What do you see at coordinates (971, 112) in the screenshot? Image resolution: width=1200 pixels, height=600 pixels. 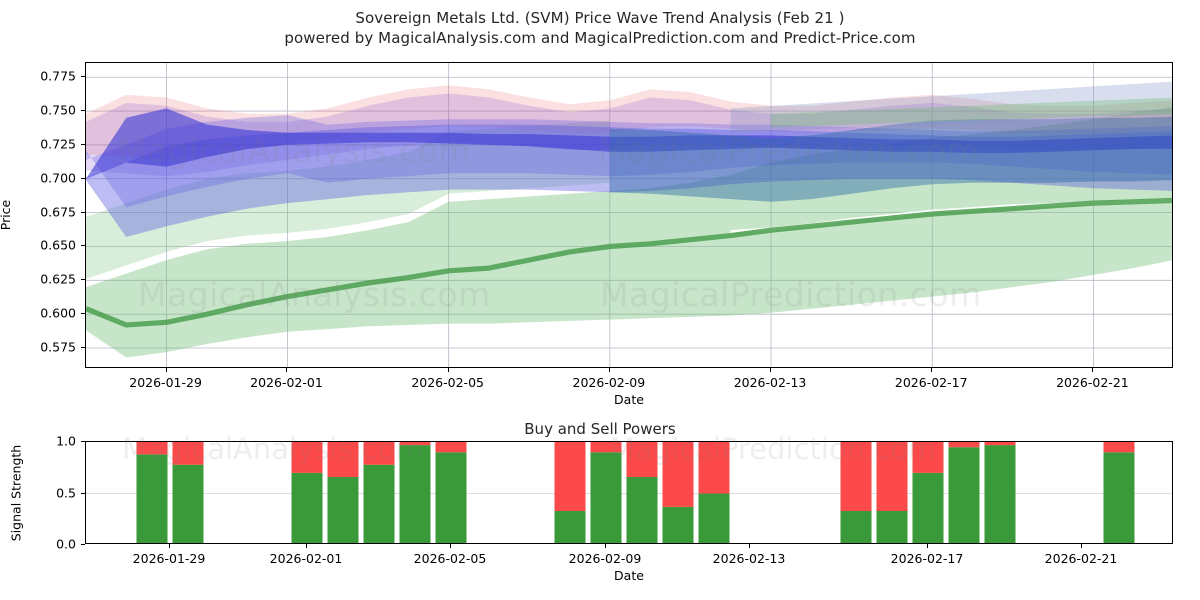 I see `green-top-right-band` at bounding box center [971, 112].